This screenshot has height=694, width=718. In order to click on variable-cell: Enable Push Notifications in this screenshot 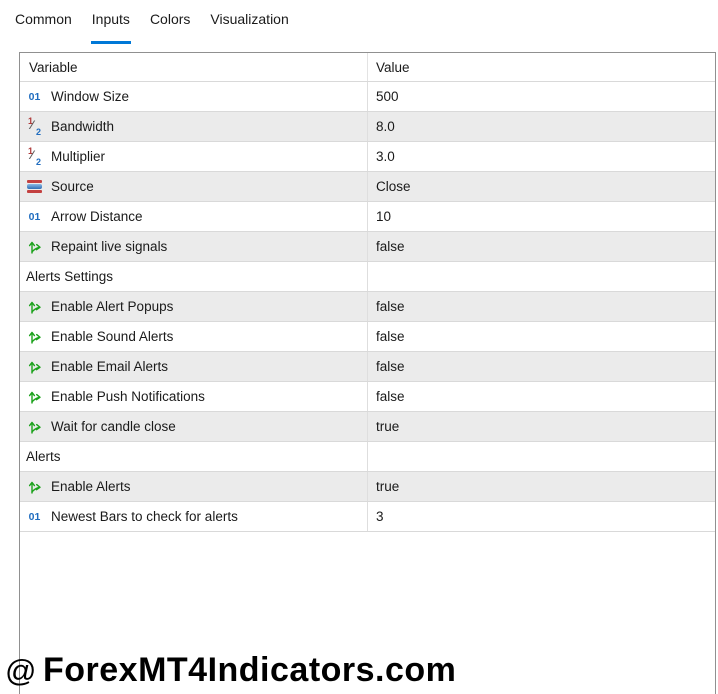, I will do `click(194, 396)`.